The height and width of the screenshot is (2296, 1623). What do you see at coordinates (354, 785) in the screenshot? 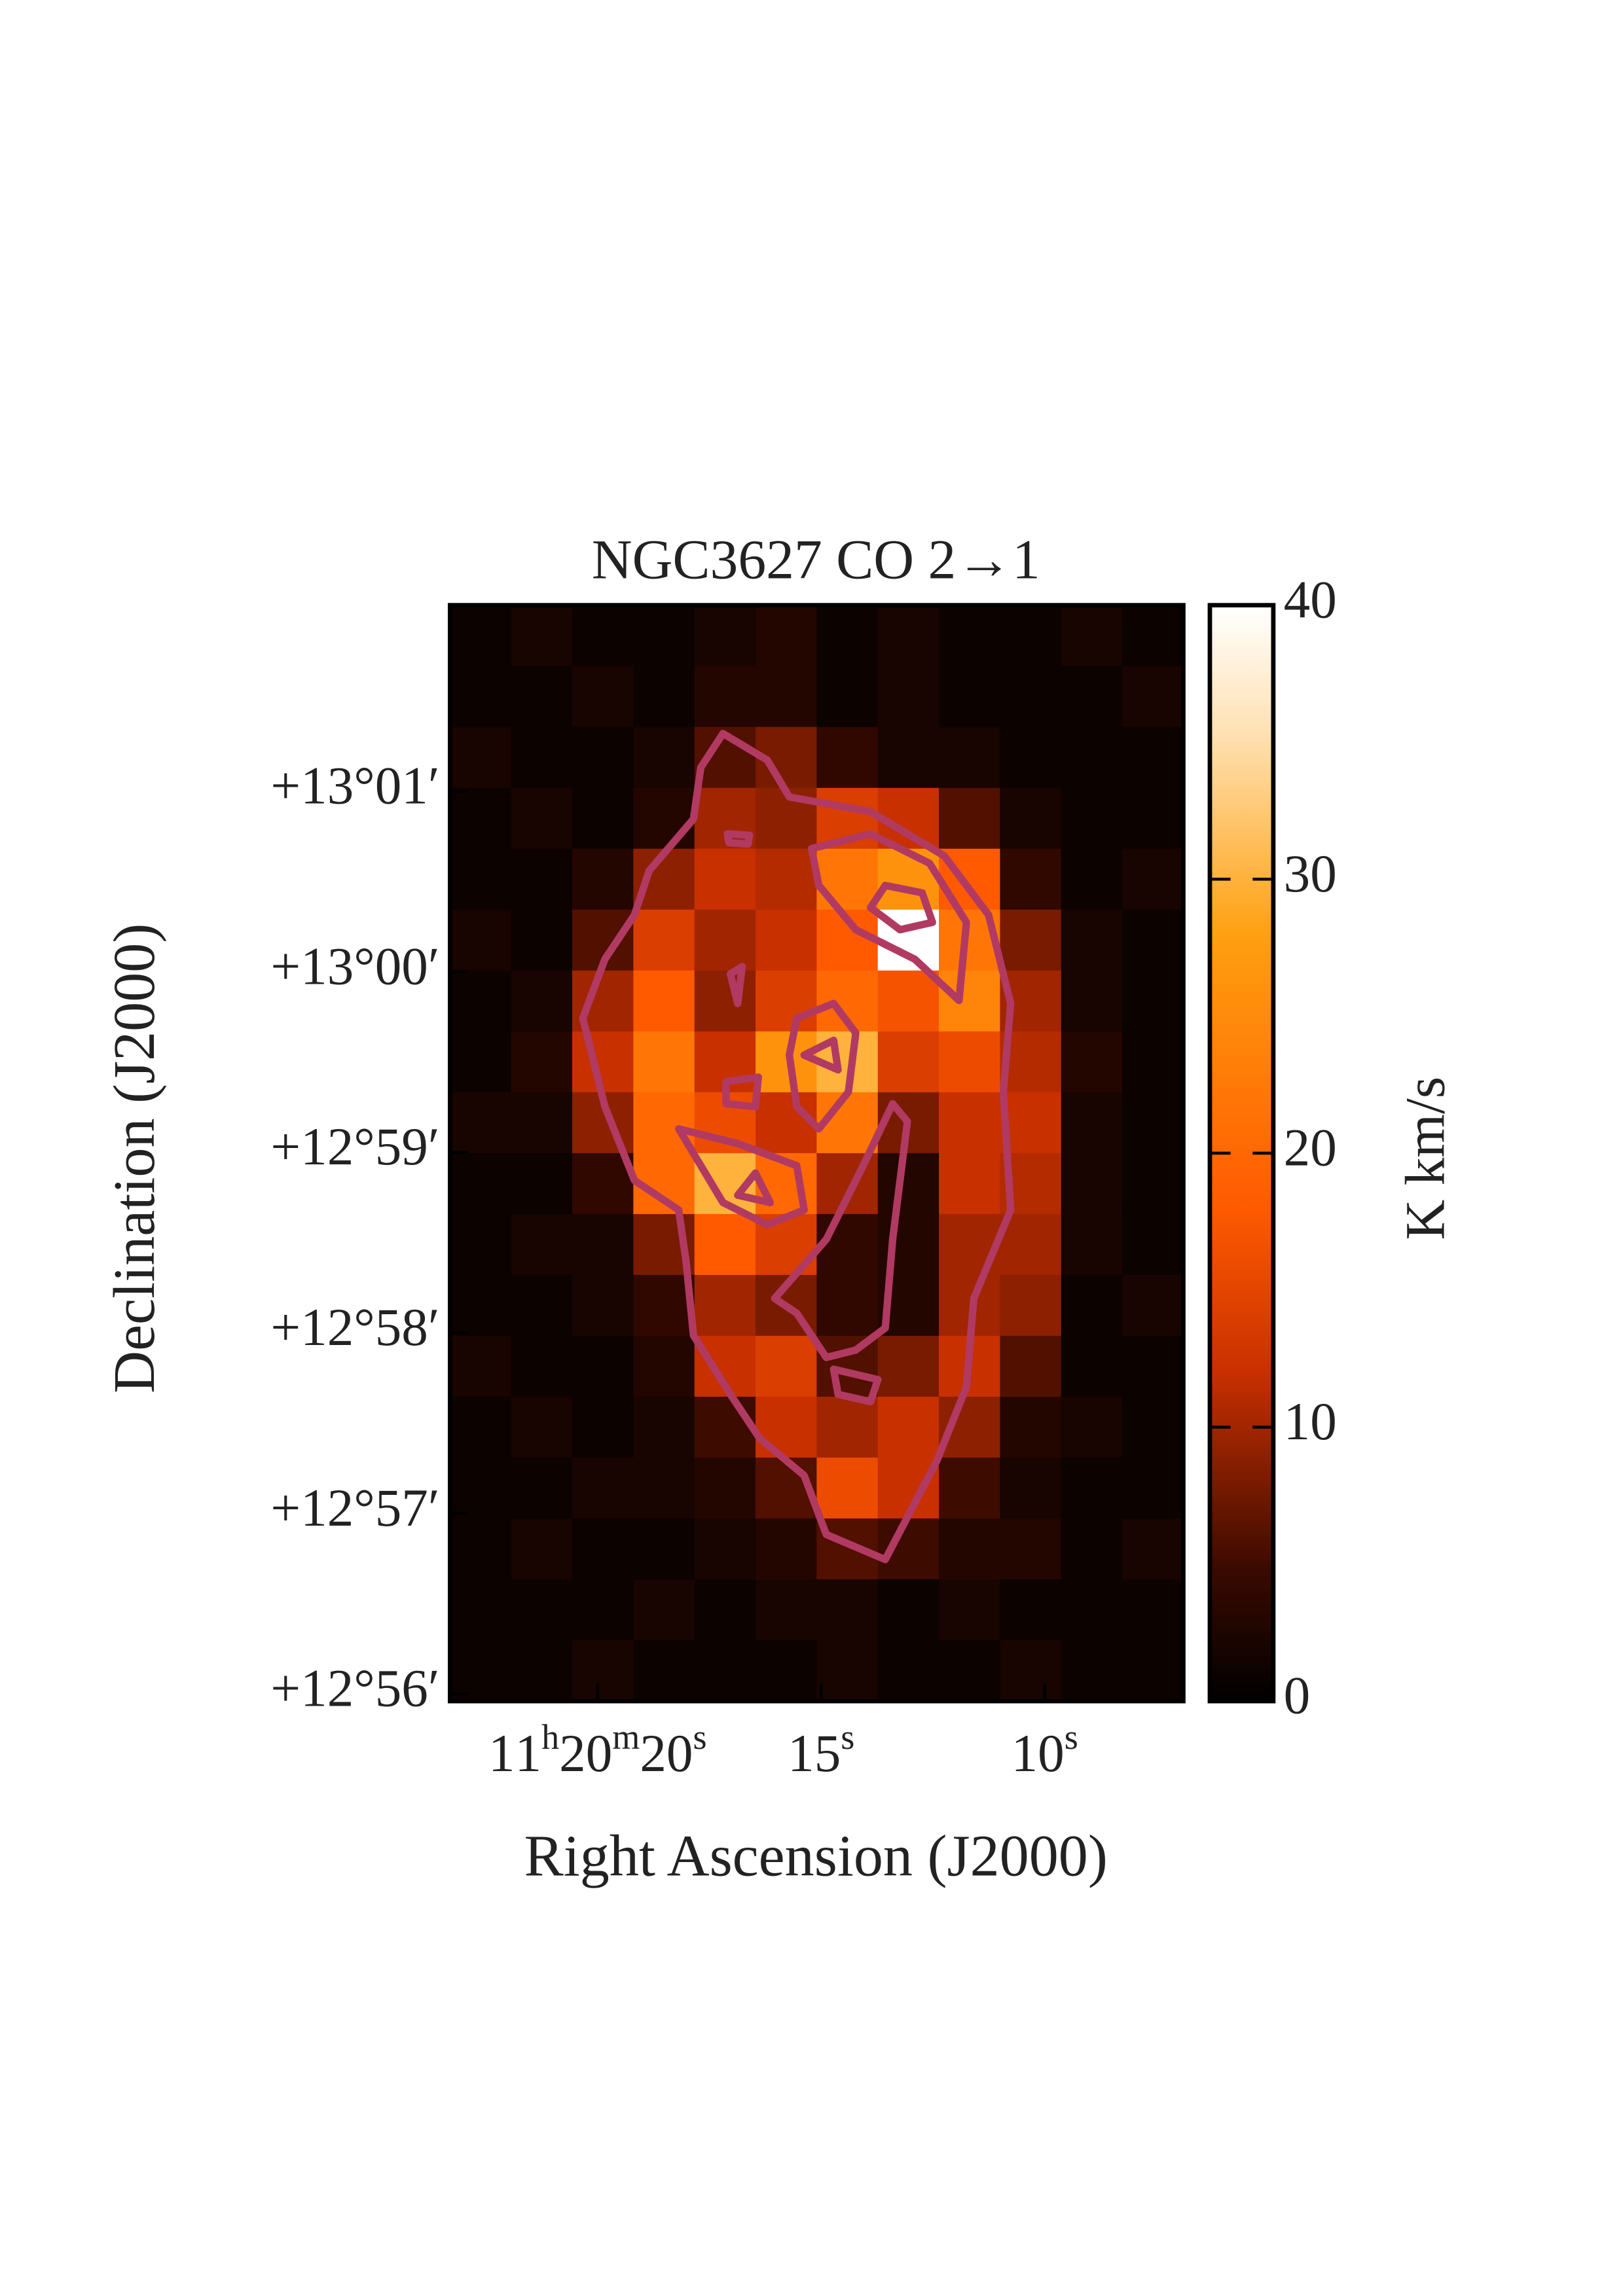
I see `y-tick-label: +13°01′` at bounding box center [354, 785].